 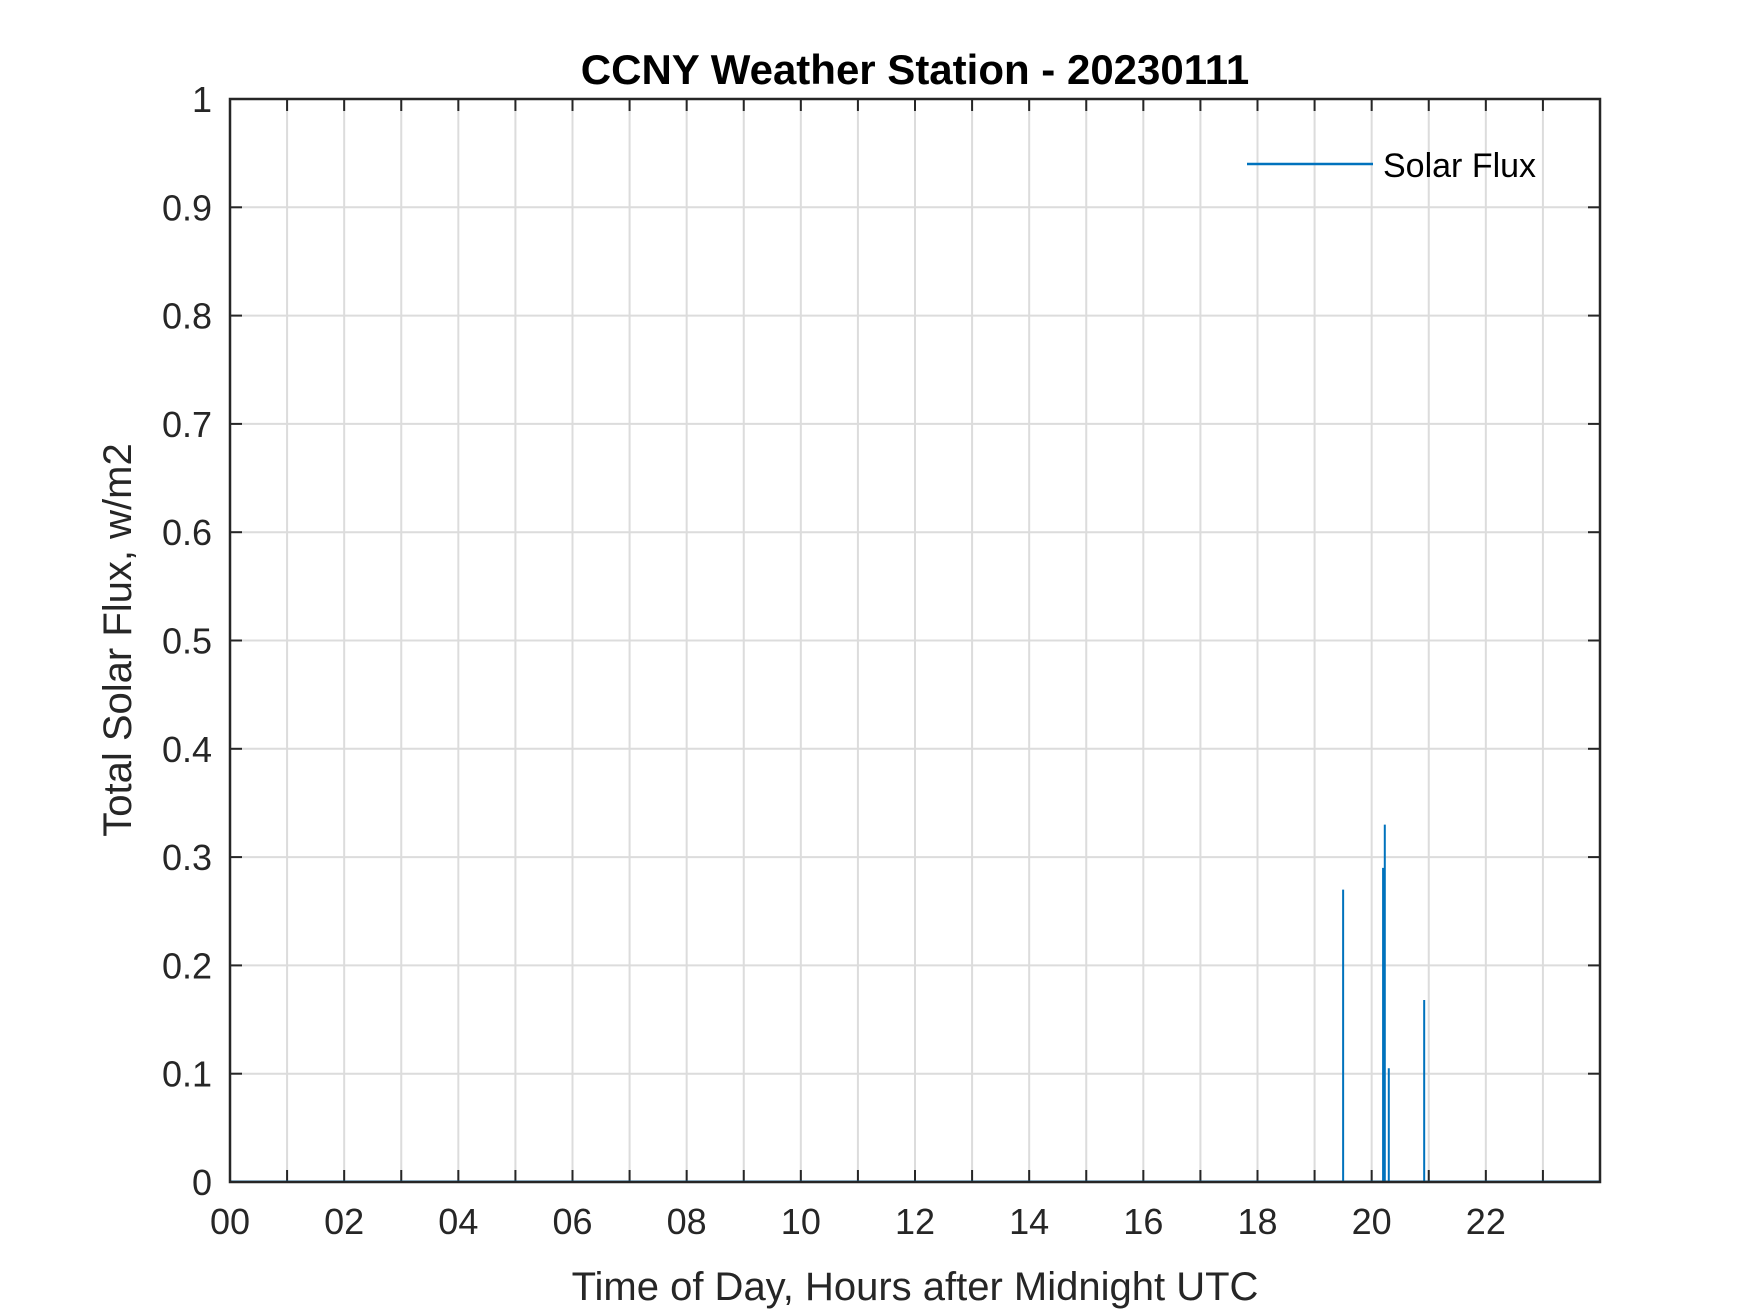 What do you see at coordinates (187, 424) in the screenshot?
I see `y-tick-label: 0.7` at bounding box center [187, 424].